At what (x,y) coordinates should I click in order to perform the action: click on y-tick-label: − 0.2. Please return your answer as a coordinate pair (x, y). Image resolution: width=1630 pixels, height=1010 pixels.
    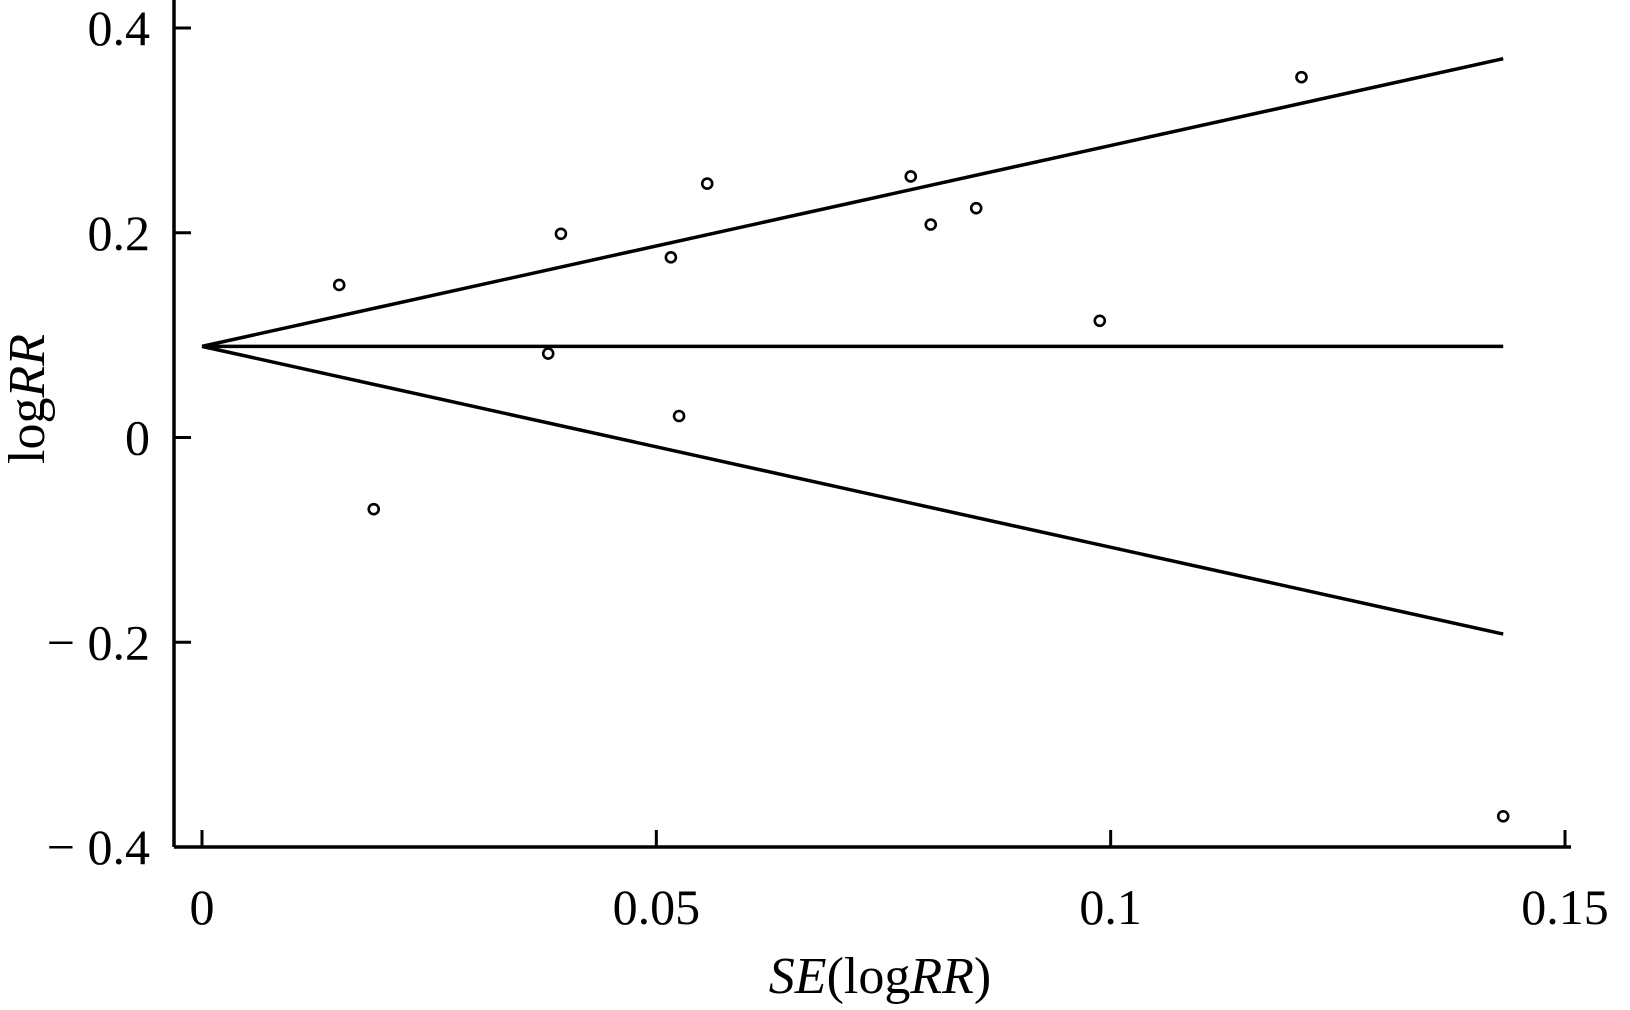
    Looking at the image, I should click on (98, 642).